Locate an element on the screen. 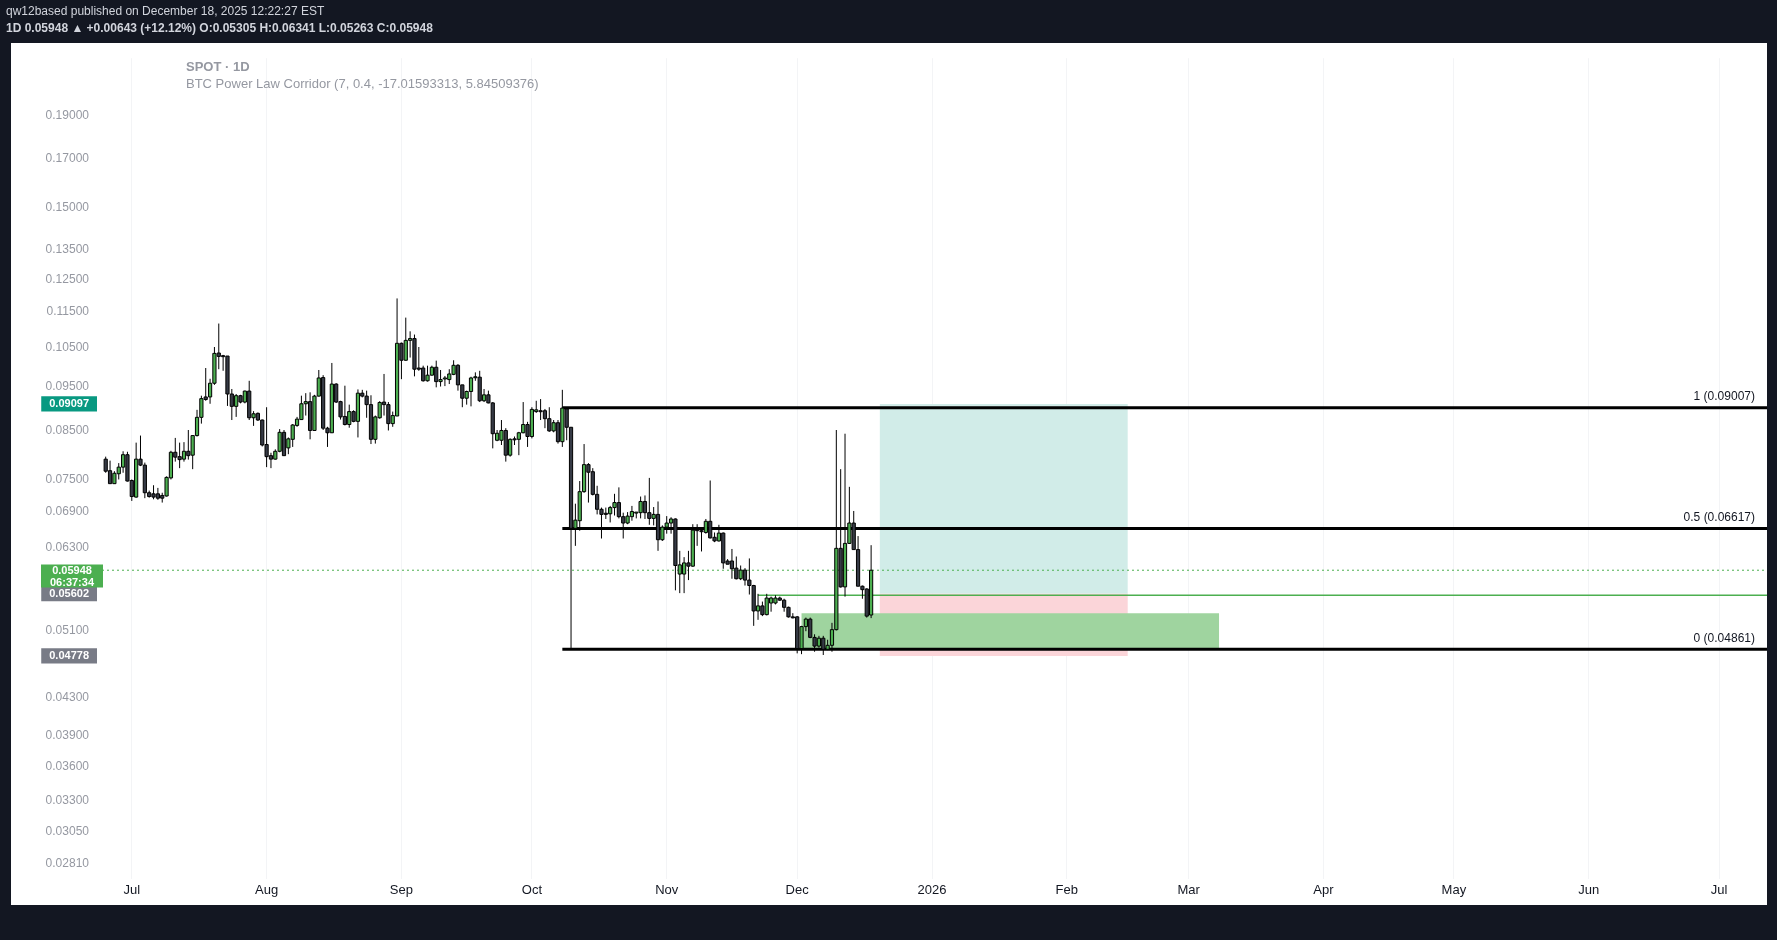  annotation: BTC Power Law Corridor (7, 0.4, -17.01593313, 5.84509376) is located at coordinates (362, 84).